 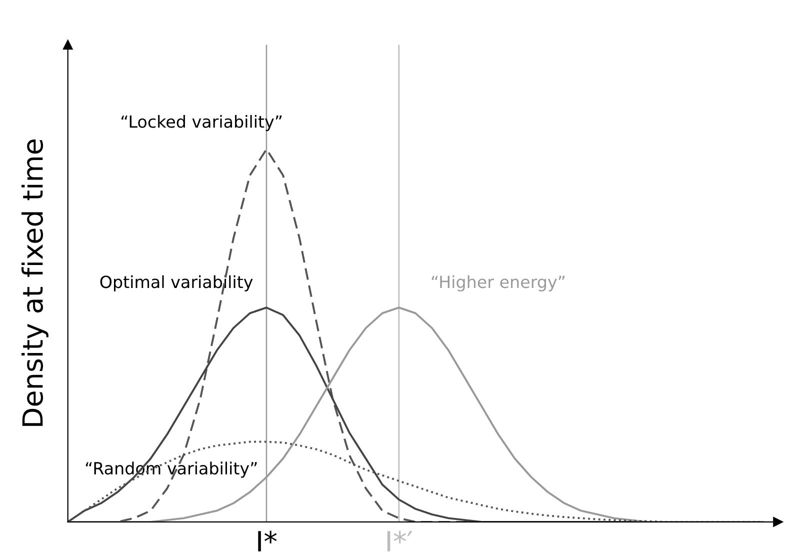 What do you see at coordinates (399, 541) in the screenshot?
I see `x-tick-label: I*′` at bounding box center [399, 541].